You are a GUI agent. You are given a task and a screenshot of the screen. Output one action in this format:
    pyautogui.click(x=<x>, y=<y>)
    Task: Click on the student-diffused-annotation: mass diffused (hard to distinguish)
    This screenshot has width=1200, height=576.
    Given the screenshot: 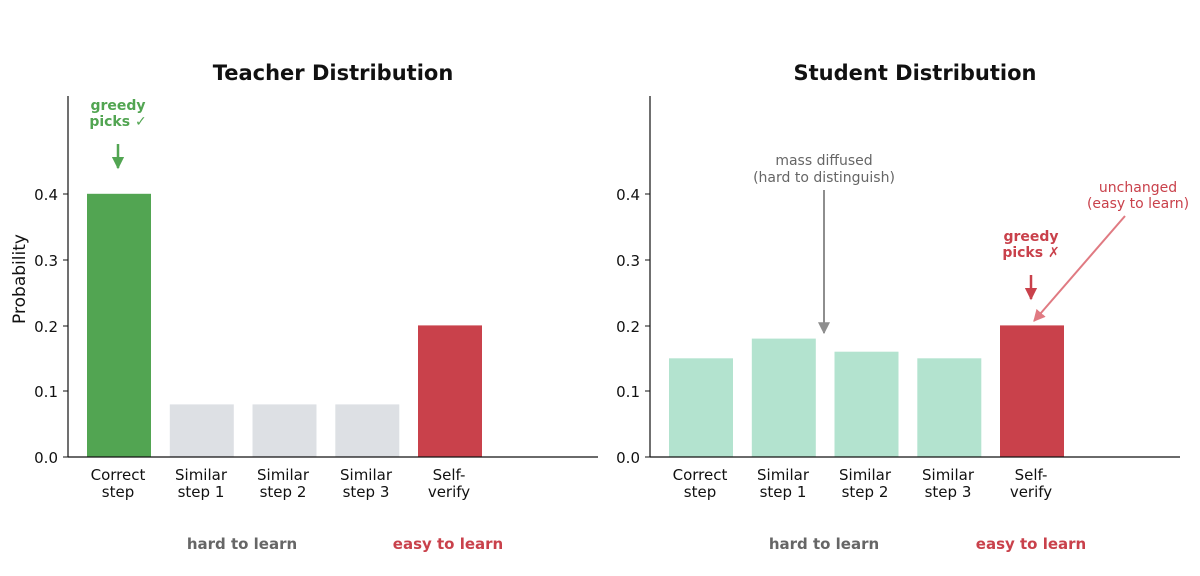 What is the action you would take?
    pyautogui.click(x=824, y=244)
    